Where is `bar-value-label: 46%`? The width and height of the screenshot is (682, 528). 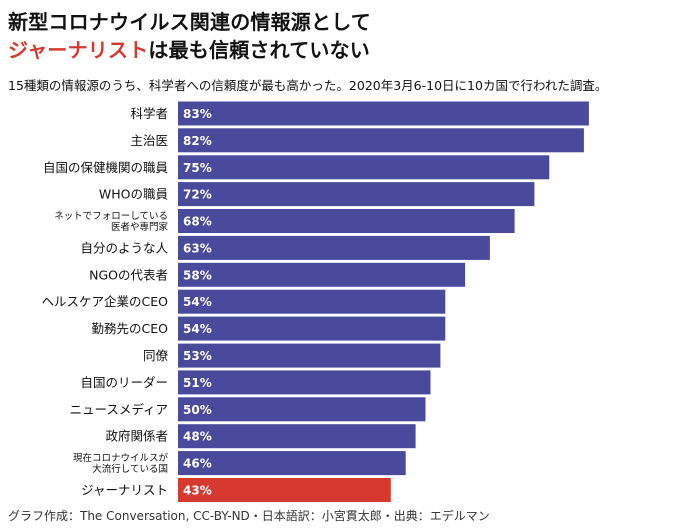
bar-value-label: 46% is located at coordinates (197, 464).